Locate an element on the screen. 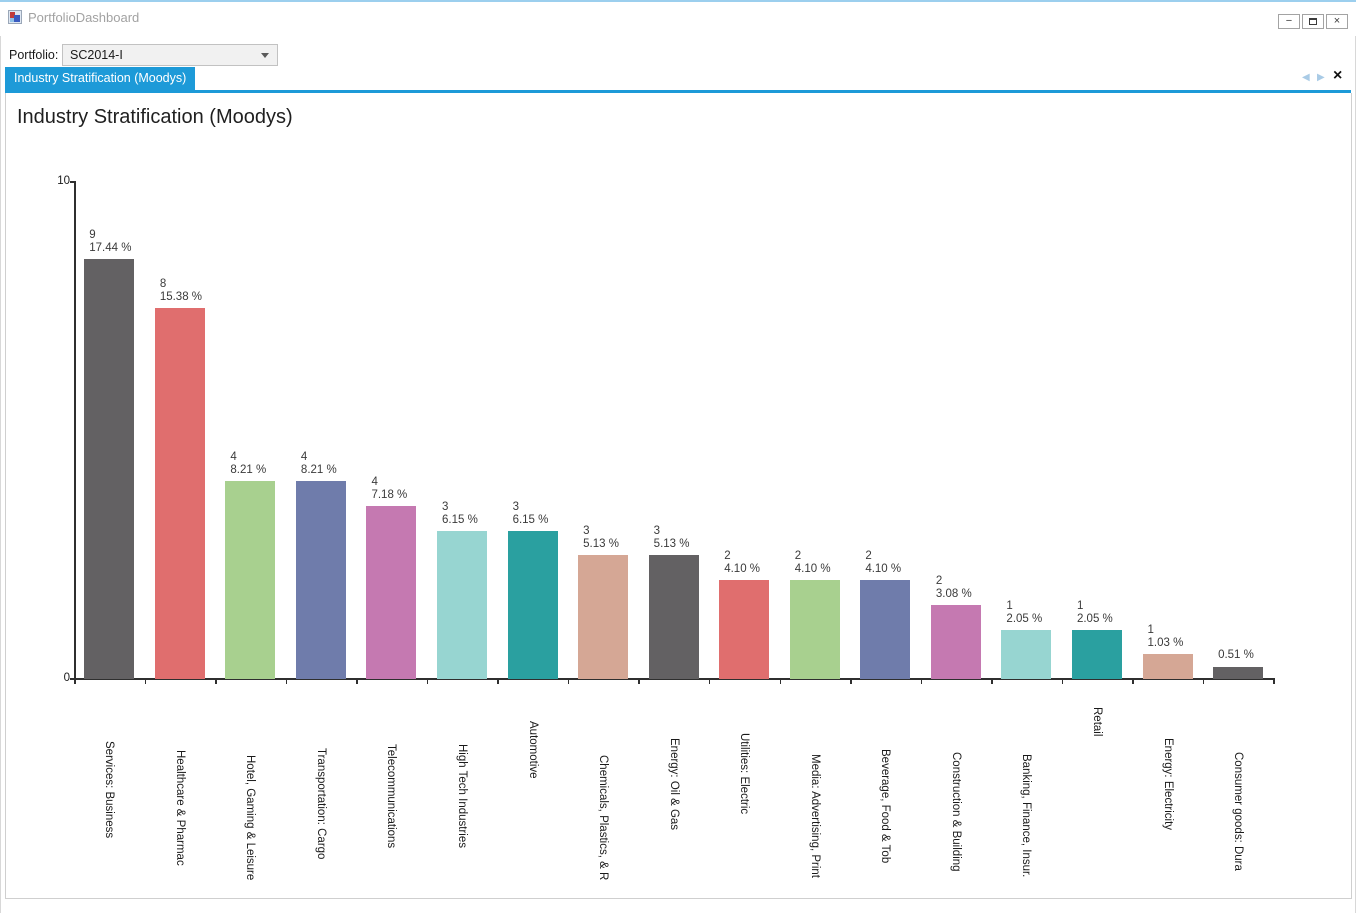 The width and height of the screenshot is (1356, 913). chart-title: Industry Stratification (Moodys) is located at coordinates (155, 117).